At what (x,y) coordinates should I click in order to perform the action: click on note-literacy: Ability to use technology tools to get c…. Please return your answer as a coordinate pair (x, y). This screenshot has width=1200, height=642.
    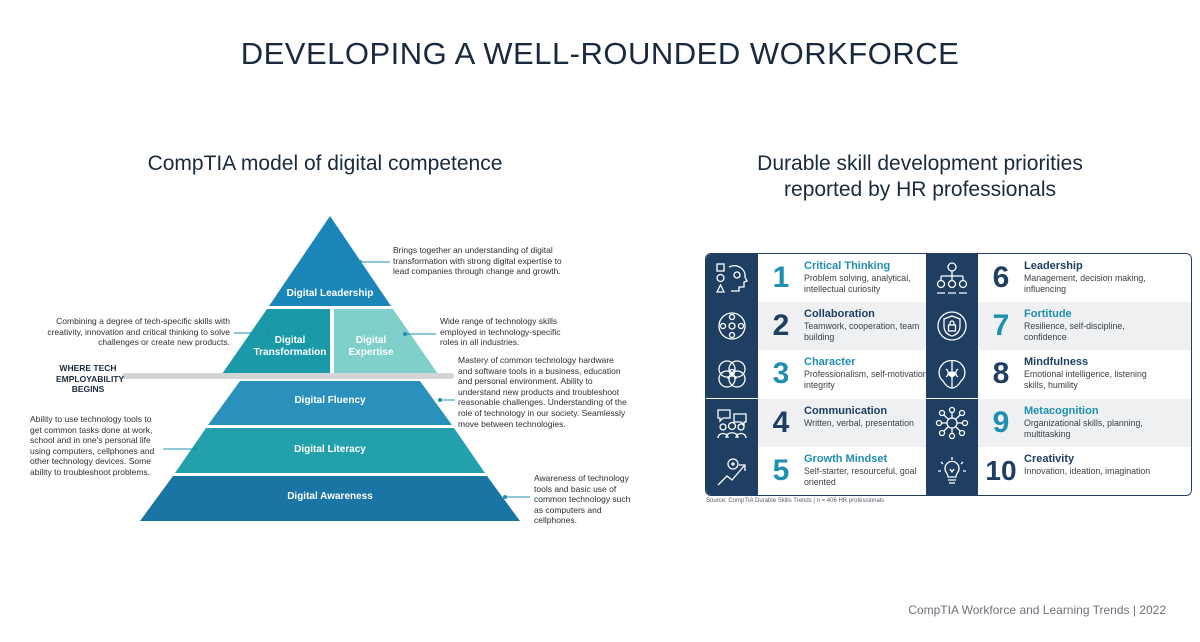
    Looking at the image, I should click on (92, 445).